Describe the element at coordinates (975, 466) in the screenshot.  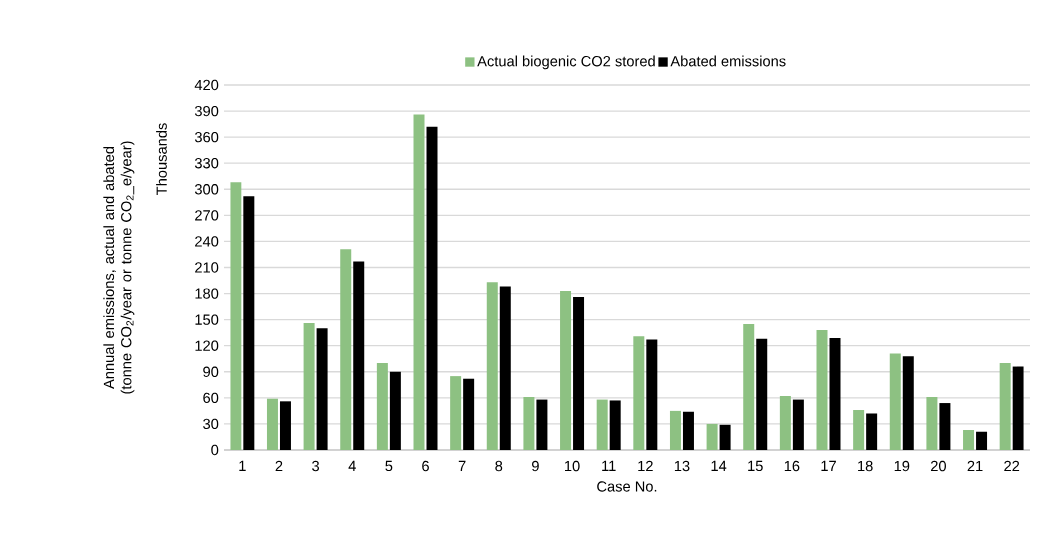
I see `x-tick-label: 21` at that location.